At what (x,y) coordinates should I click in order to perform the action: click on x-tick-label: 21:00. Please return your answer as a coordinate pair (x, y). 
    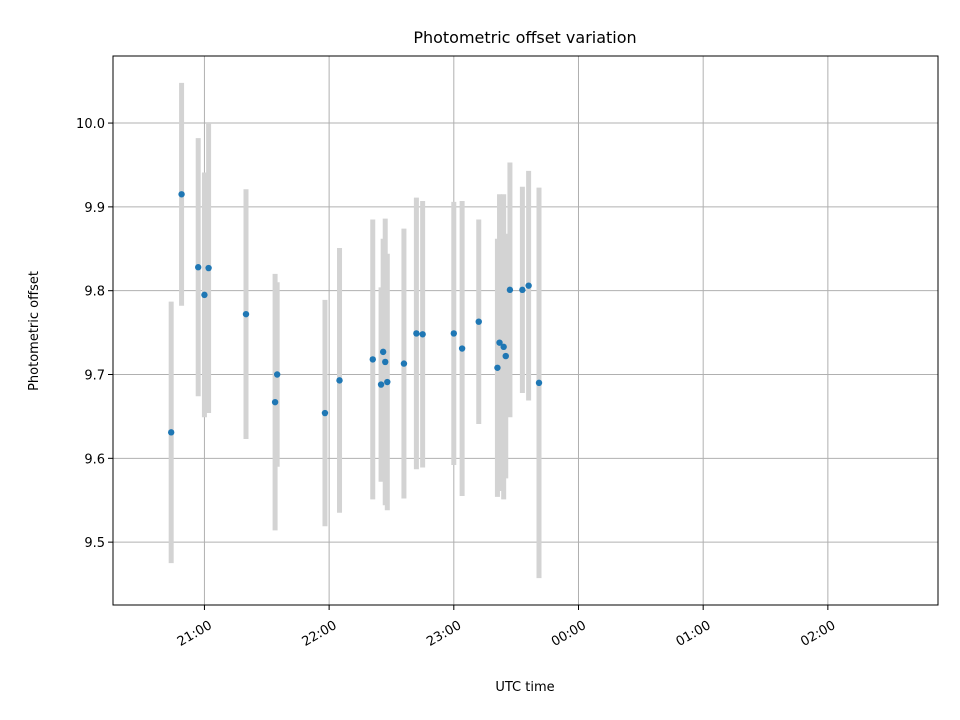
    Looking at the image, I should click on (195, 634).